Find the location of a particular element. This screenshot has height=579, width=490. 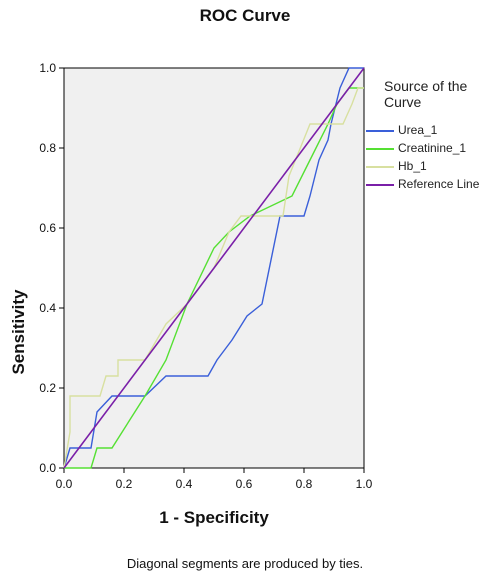

x-tick-label: 1.0 is located at coordinates (364, 484).